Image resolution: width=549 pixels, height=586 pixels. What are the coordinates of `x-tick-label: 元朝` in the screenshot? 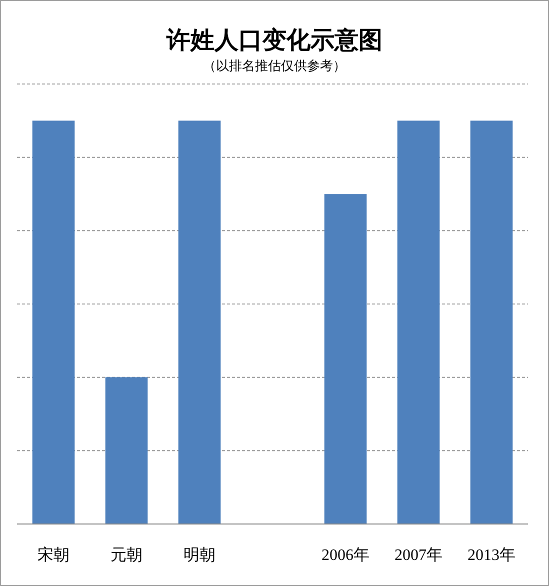 It's located at (126, 555).